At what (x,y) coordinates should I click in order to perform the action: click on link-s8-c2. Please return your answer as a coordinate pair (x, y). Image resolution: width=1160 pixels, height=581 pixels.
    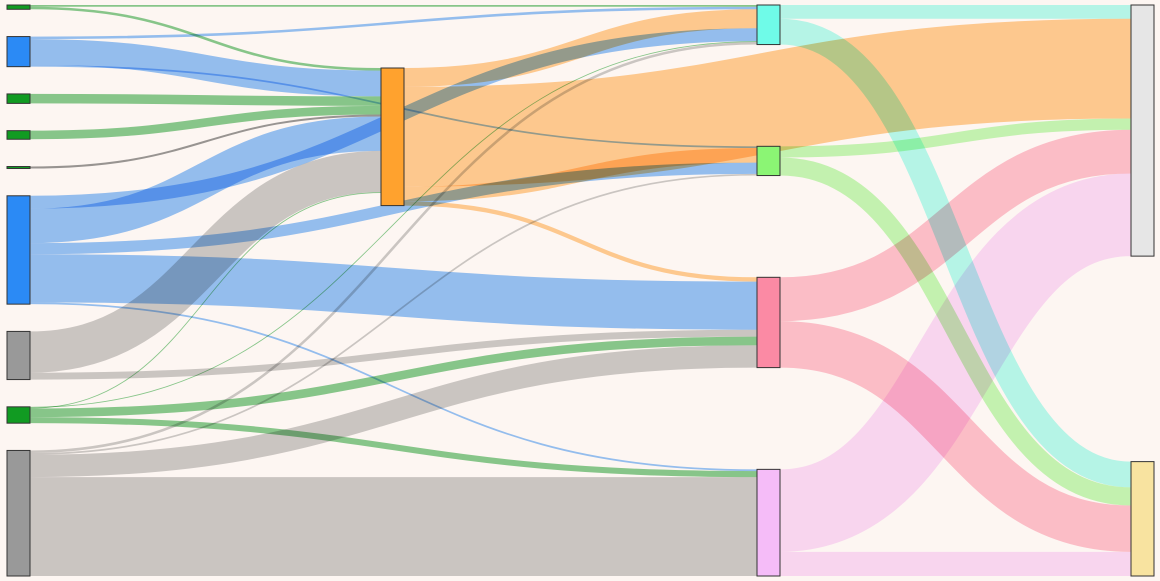
    Looking at the image, I should click on (393, 411).